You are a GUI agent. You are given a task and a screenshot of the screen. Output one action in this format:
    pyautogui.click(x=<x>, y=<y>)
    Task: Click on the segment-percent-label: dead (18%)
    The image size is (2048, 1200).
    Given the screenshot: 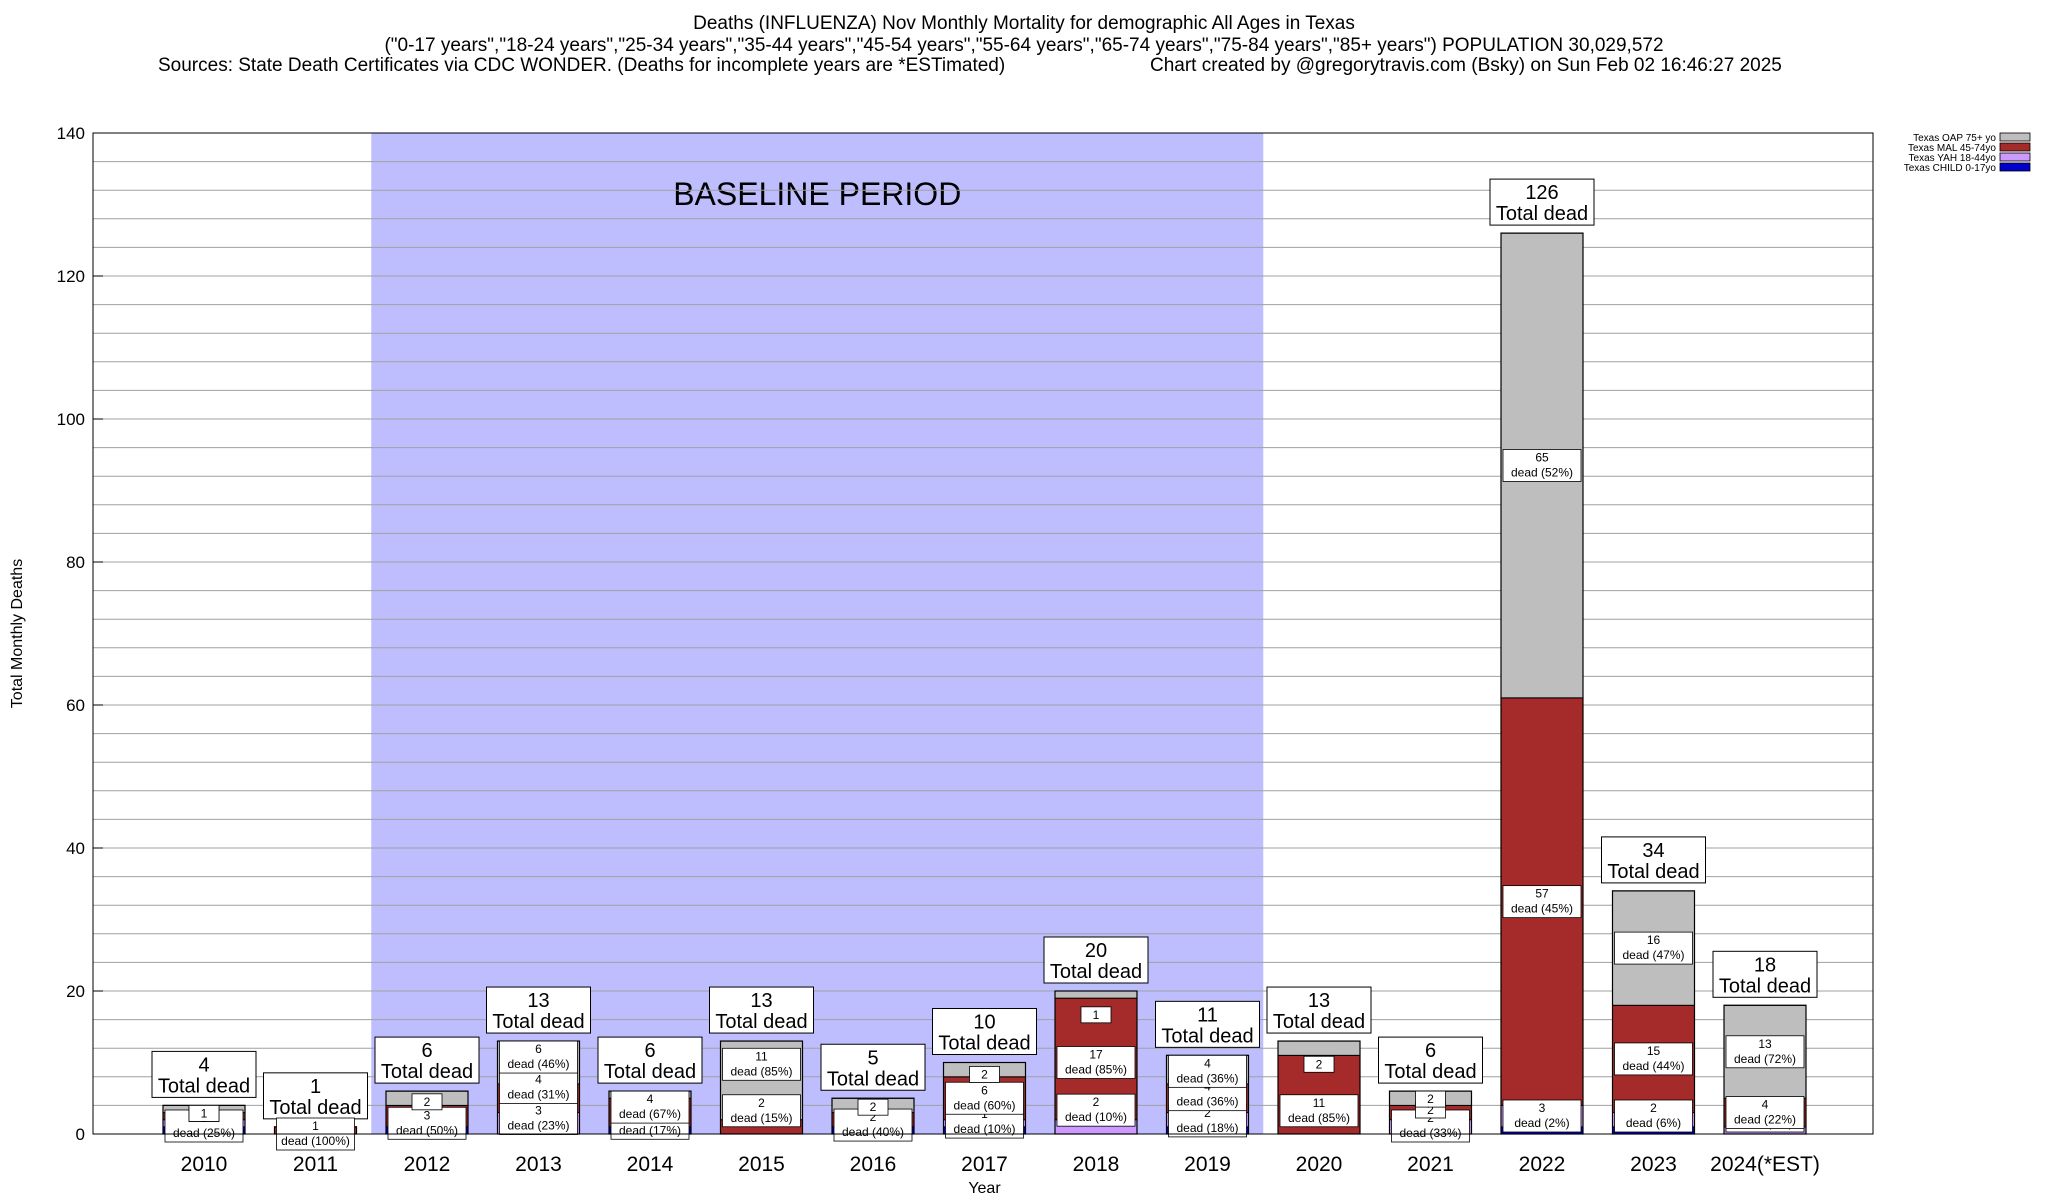 What is the action you would take?
    pyautogui.click(x=1207, y=1128)
    